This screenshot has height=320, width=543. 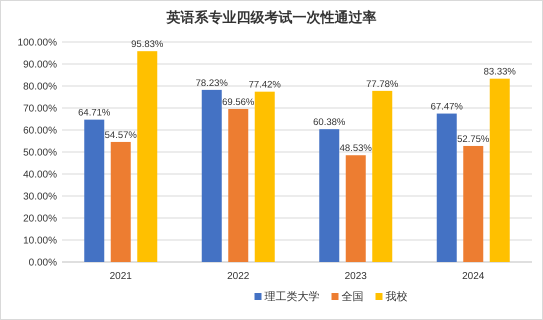 I want to click on y-tick-label: 100.00%, so click(x=38, y=43).